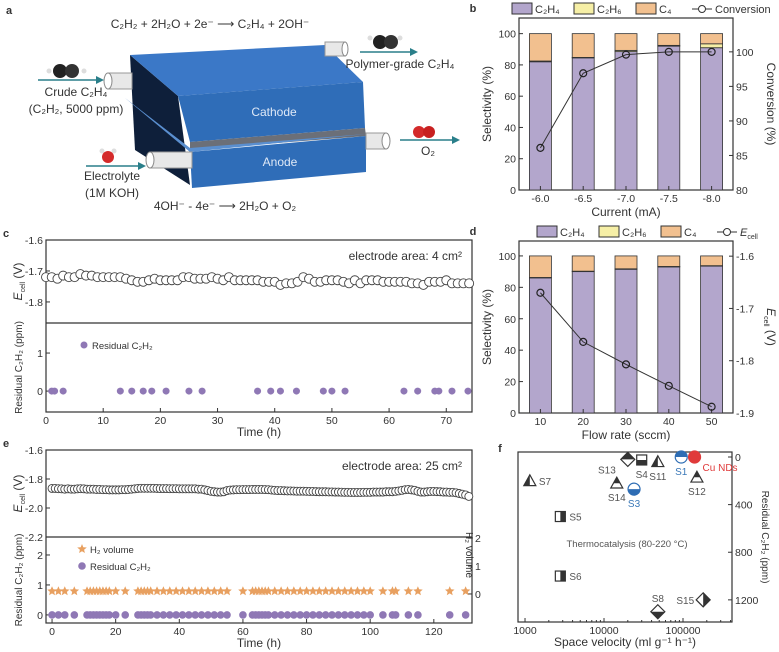 The width and height of the screenshot is (779, 652). I want to click on y-axis-lower-e-tick-label: 2, so click(40, 556).